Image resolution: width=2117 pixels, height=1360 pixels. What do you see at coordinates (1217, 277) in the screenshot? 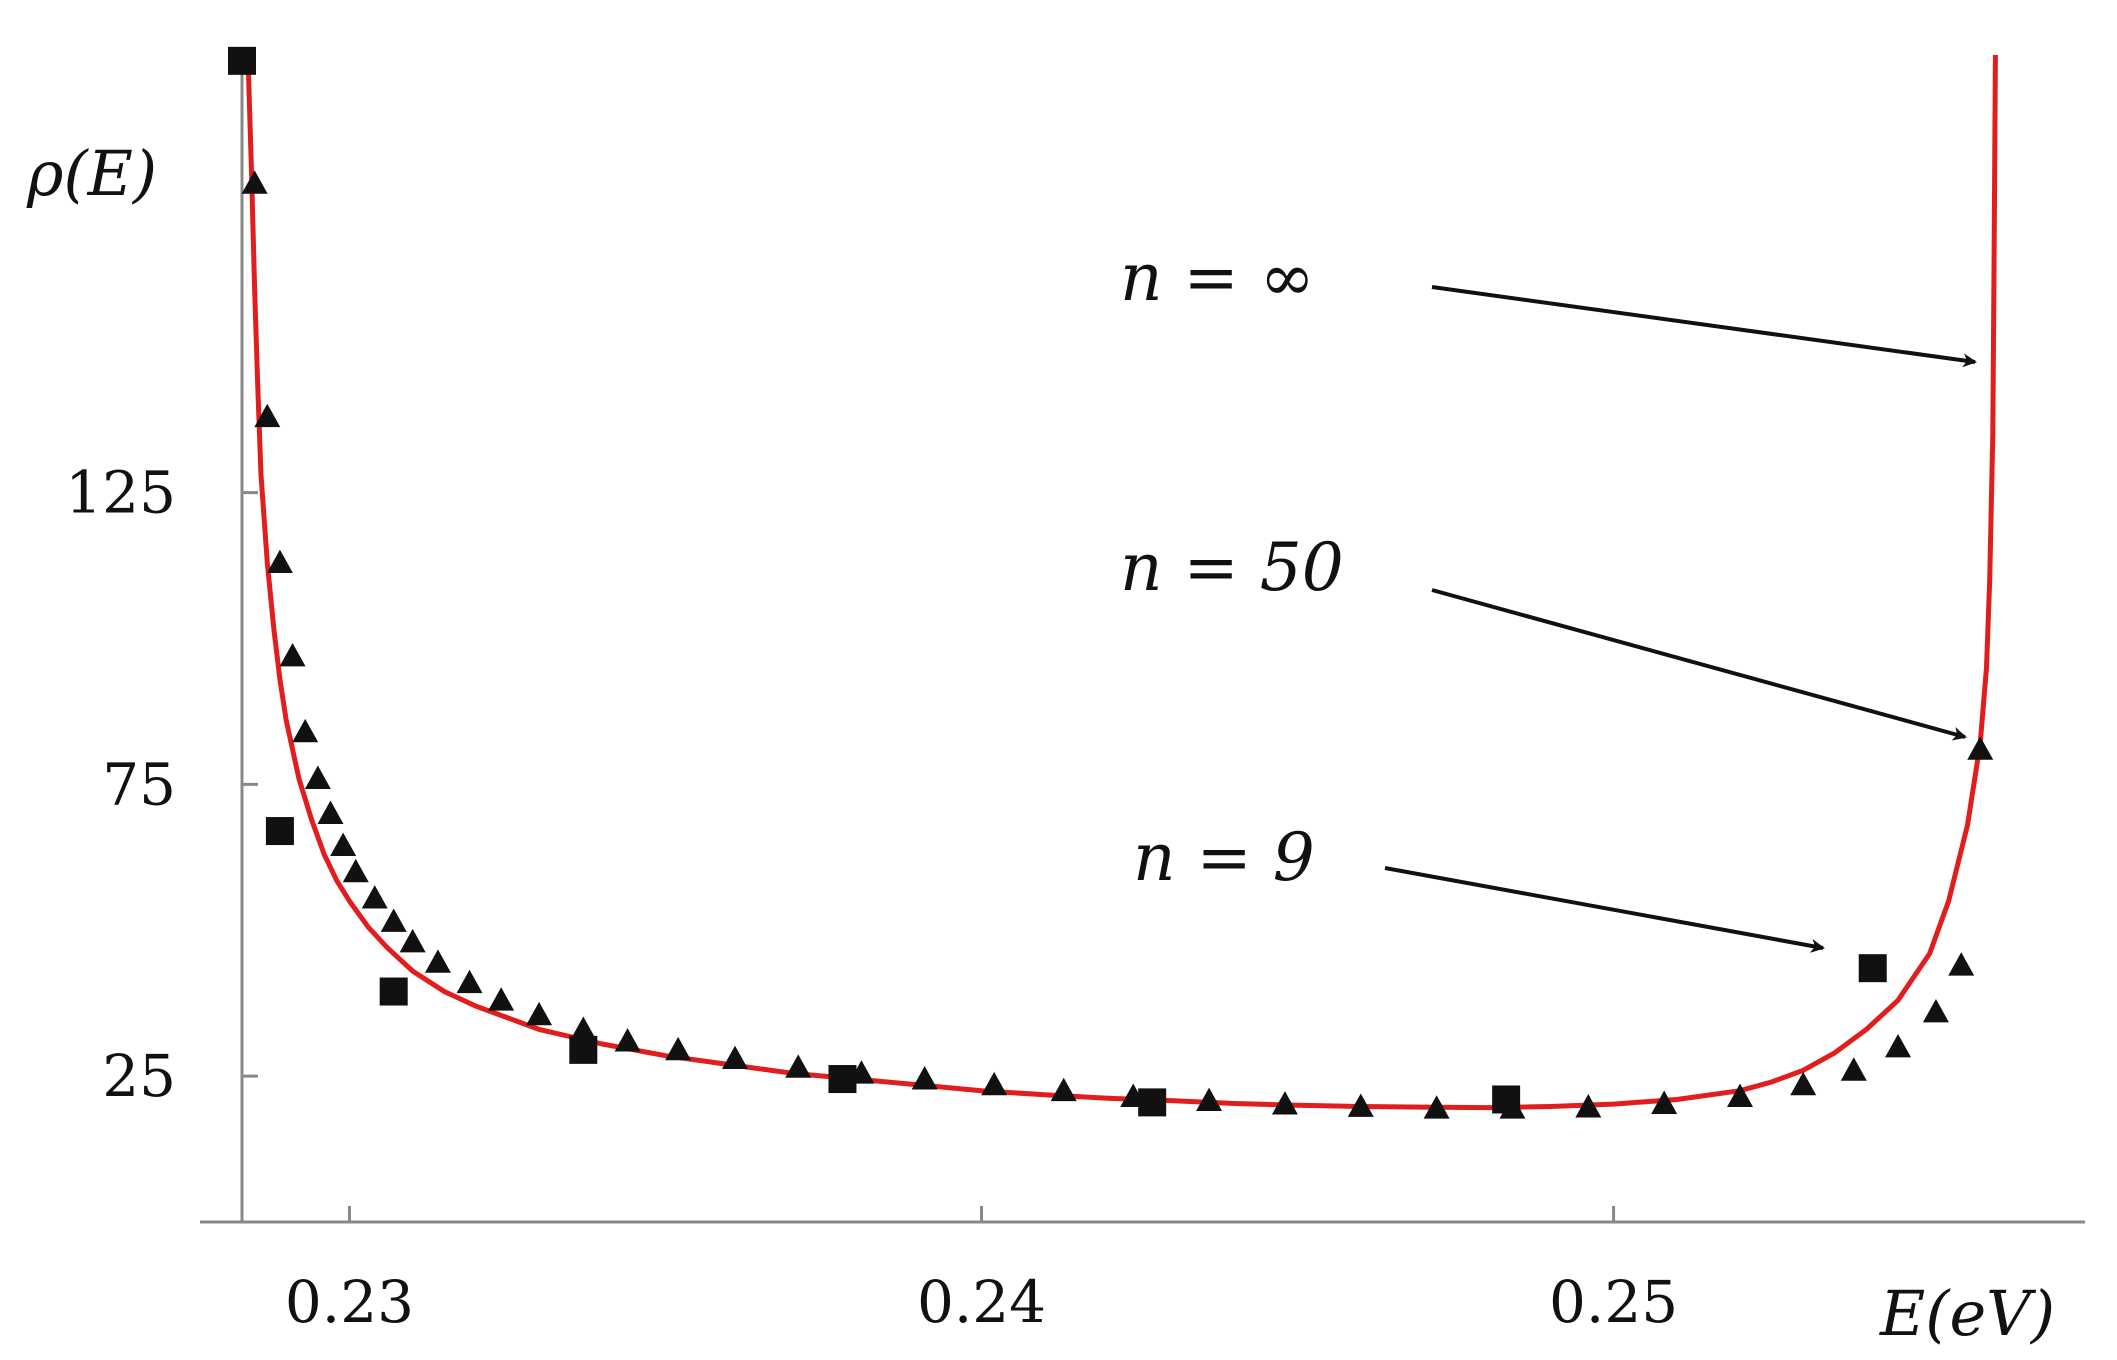
I see `annotation-n-inf: n = ∞` at bounding box center [1217, 277].